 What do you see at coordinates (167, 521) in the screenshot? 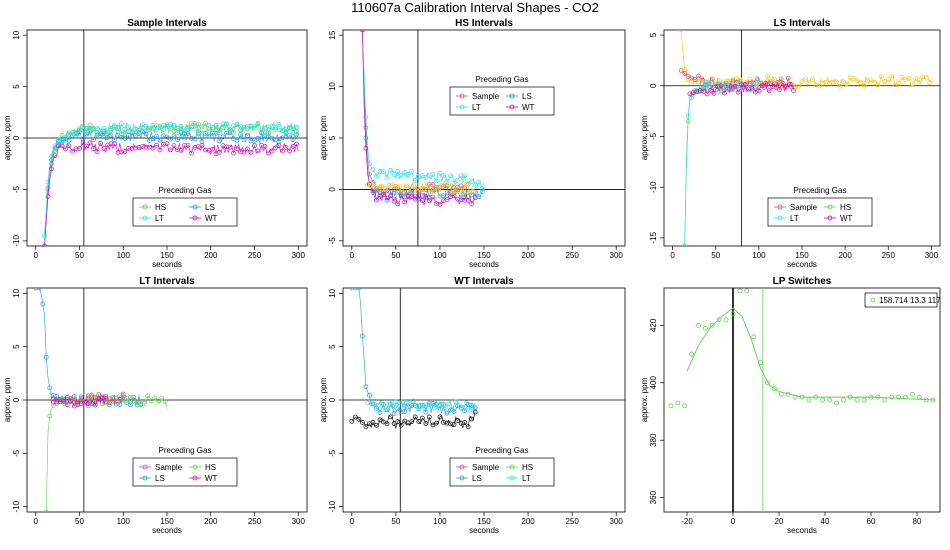
I see `x-tick-label: 150` at bounding box center [167, 521].